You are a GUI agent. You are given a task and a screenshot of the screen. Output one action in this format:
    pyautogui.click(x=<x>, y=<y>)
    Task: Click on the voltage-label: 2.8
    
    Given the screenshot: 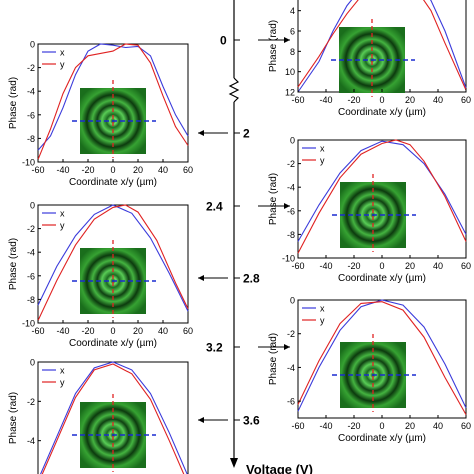 What is the action you would take?
    pyautogui.click(x=251, y=279)
    